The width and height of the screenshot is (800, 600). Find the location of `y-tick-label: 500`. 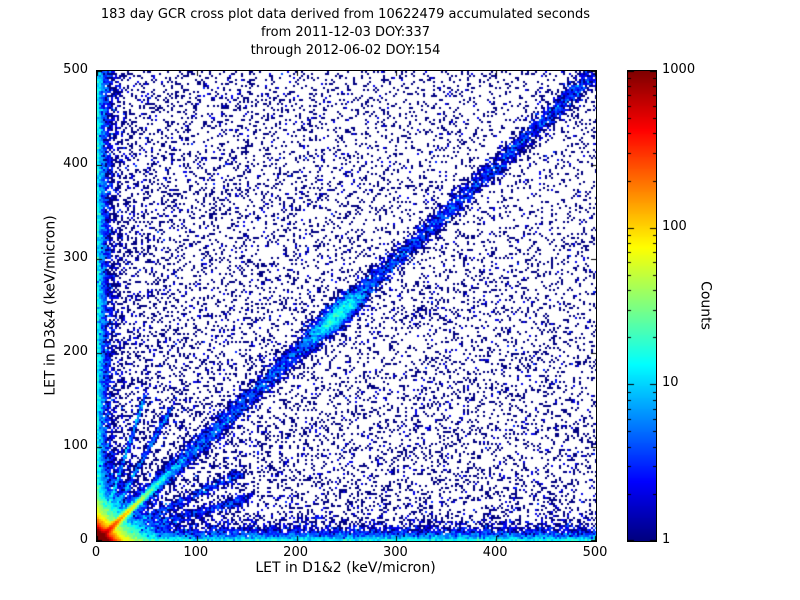

y-tick-label: 500 is located at coordinates (75, 69).